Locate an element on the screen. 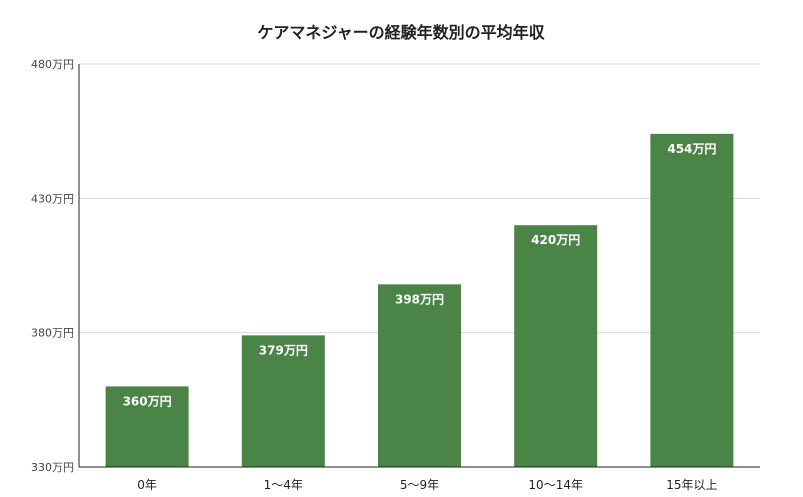  data-label: 379万円 is located at coordinates (283, 350).